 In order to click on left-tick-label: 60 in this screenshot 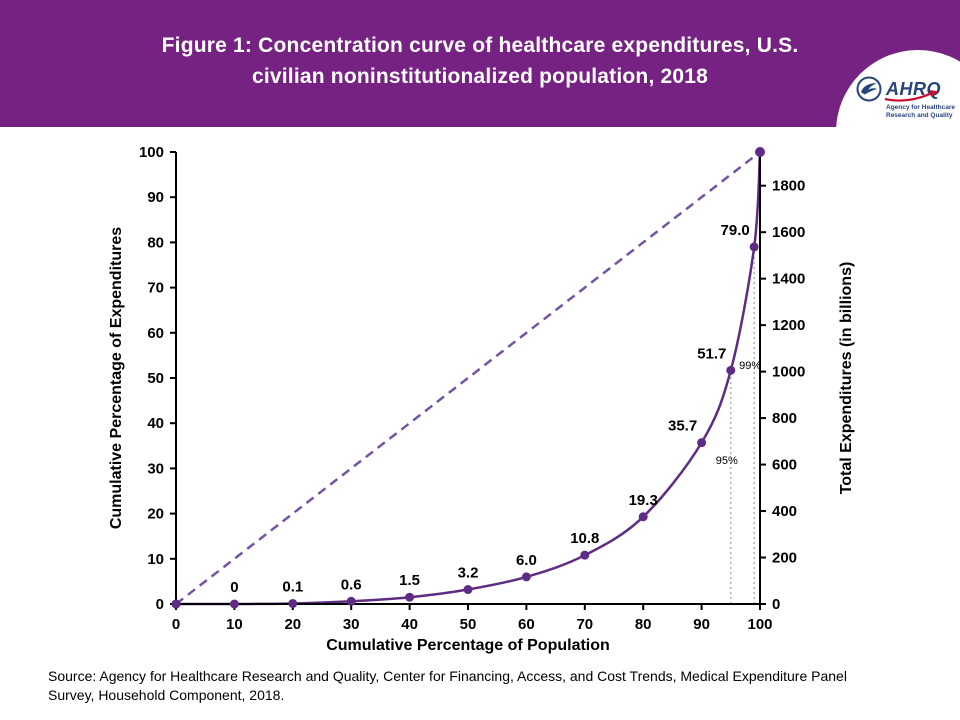, I will do `click(155, 333)`.